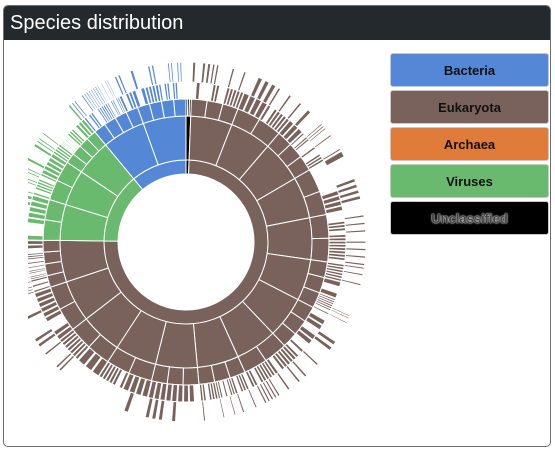 This screenshot has height=454, width=555. I want to click on legend-item-bacteria: Bacteria, so click(469, 70).